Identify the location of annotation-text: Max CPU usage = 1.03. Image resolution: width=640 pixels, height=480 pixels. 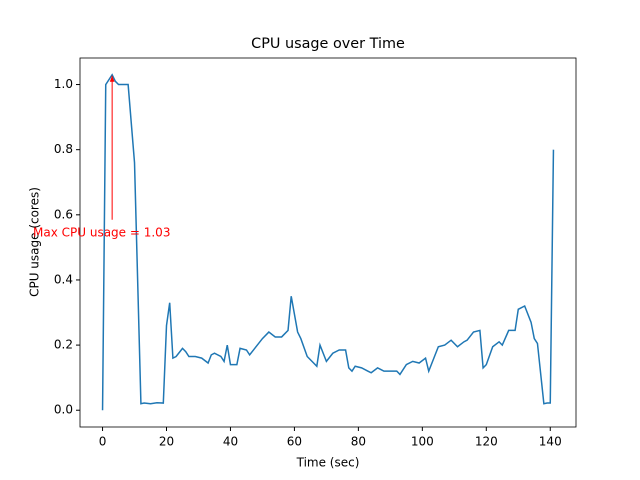
(101, 232).